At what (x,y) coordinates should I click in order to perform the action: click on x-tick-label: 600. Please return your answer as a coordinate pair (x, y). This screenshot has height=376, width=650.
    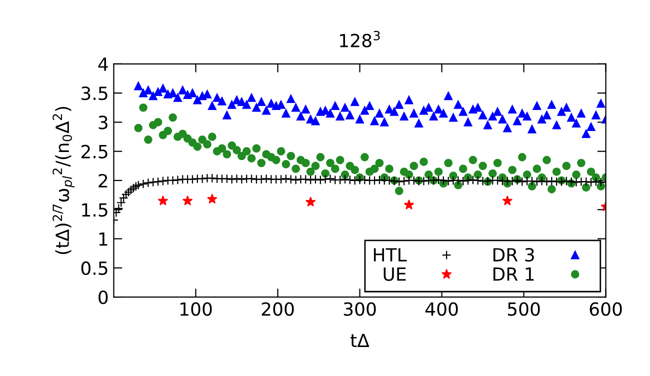
    Looking at the image, I should click on (606, 309).